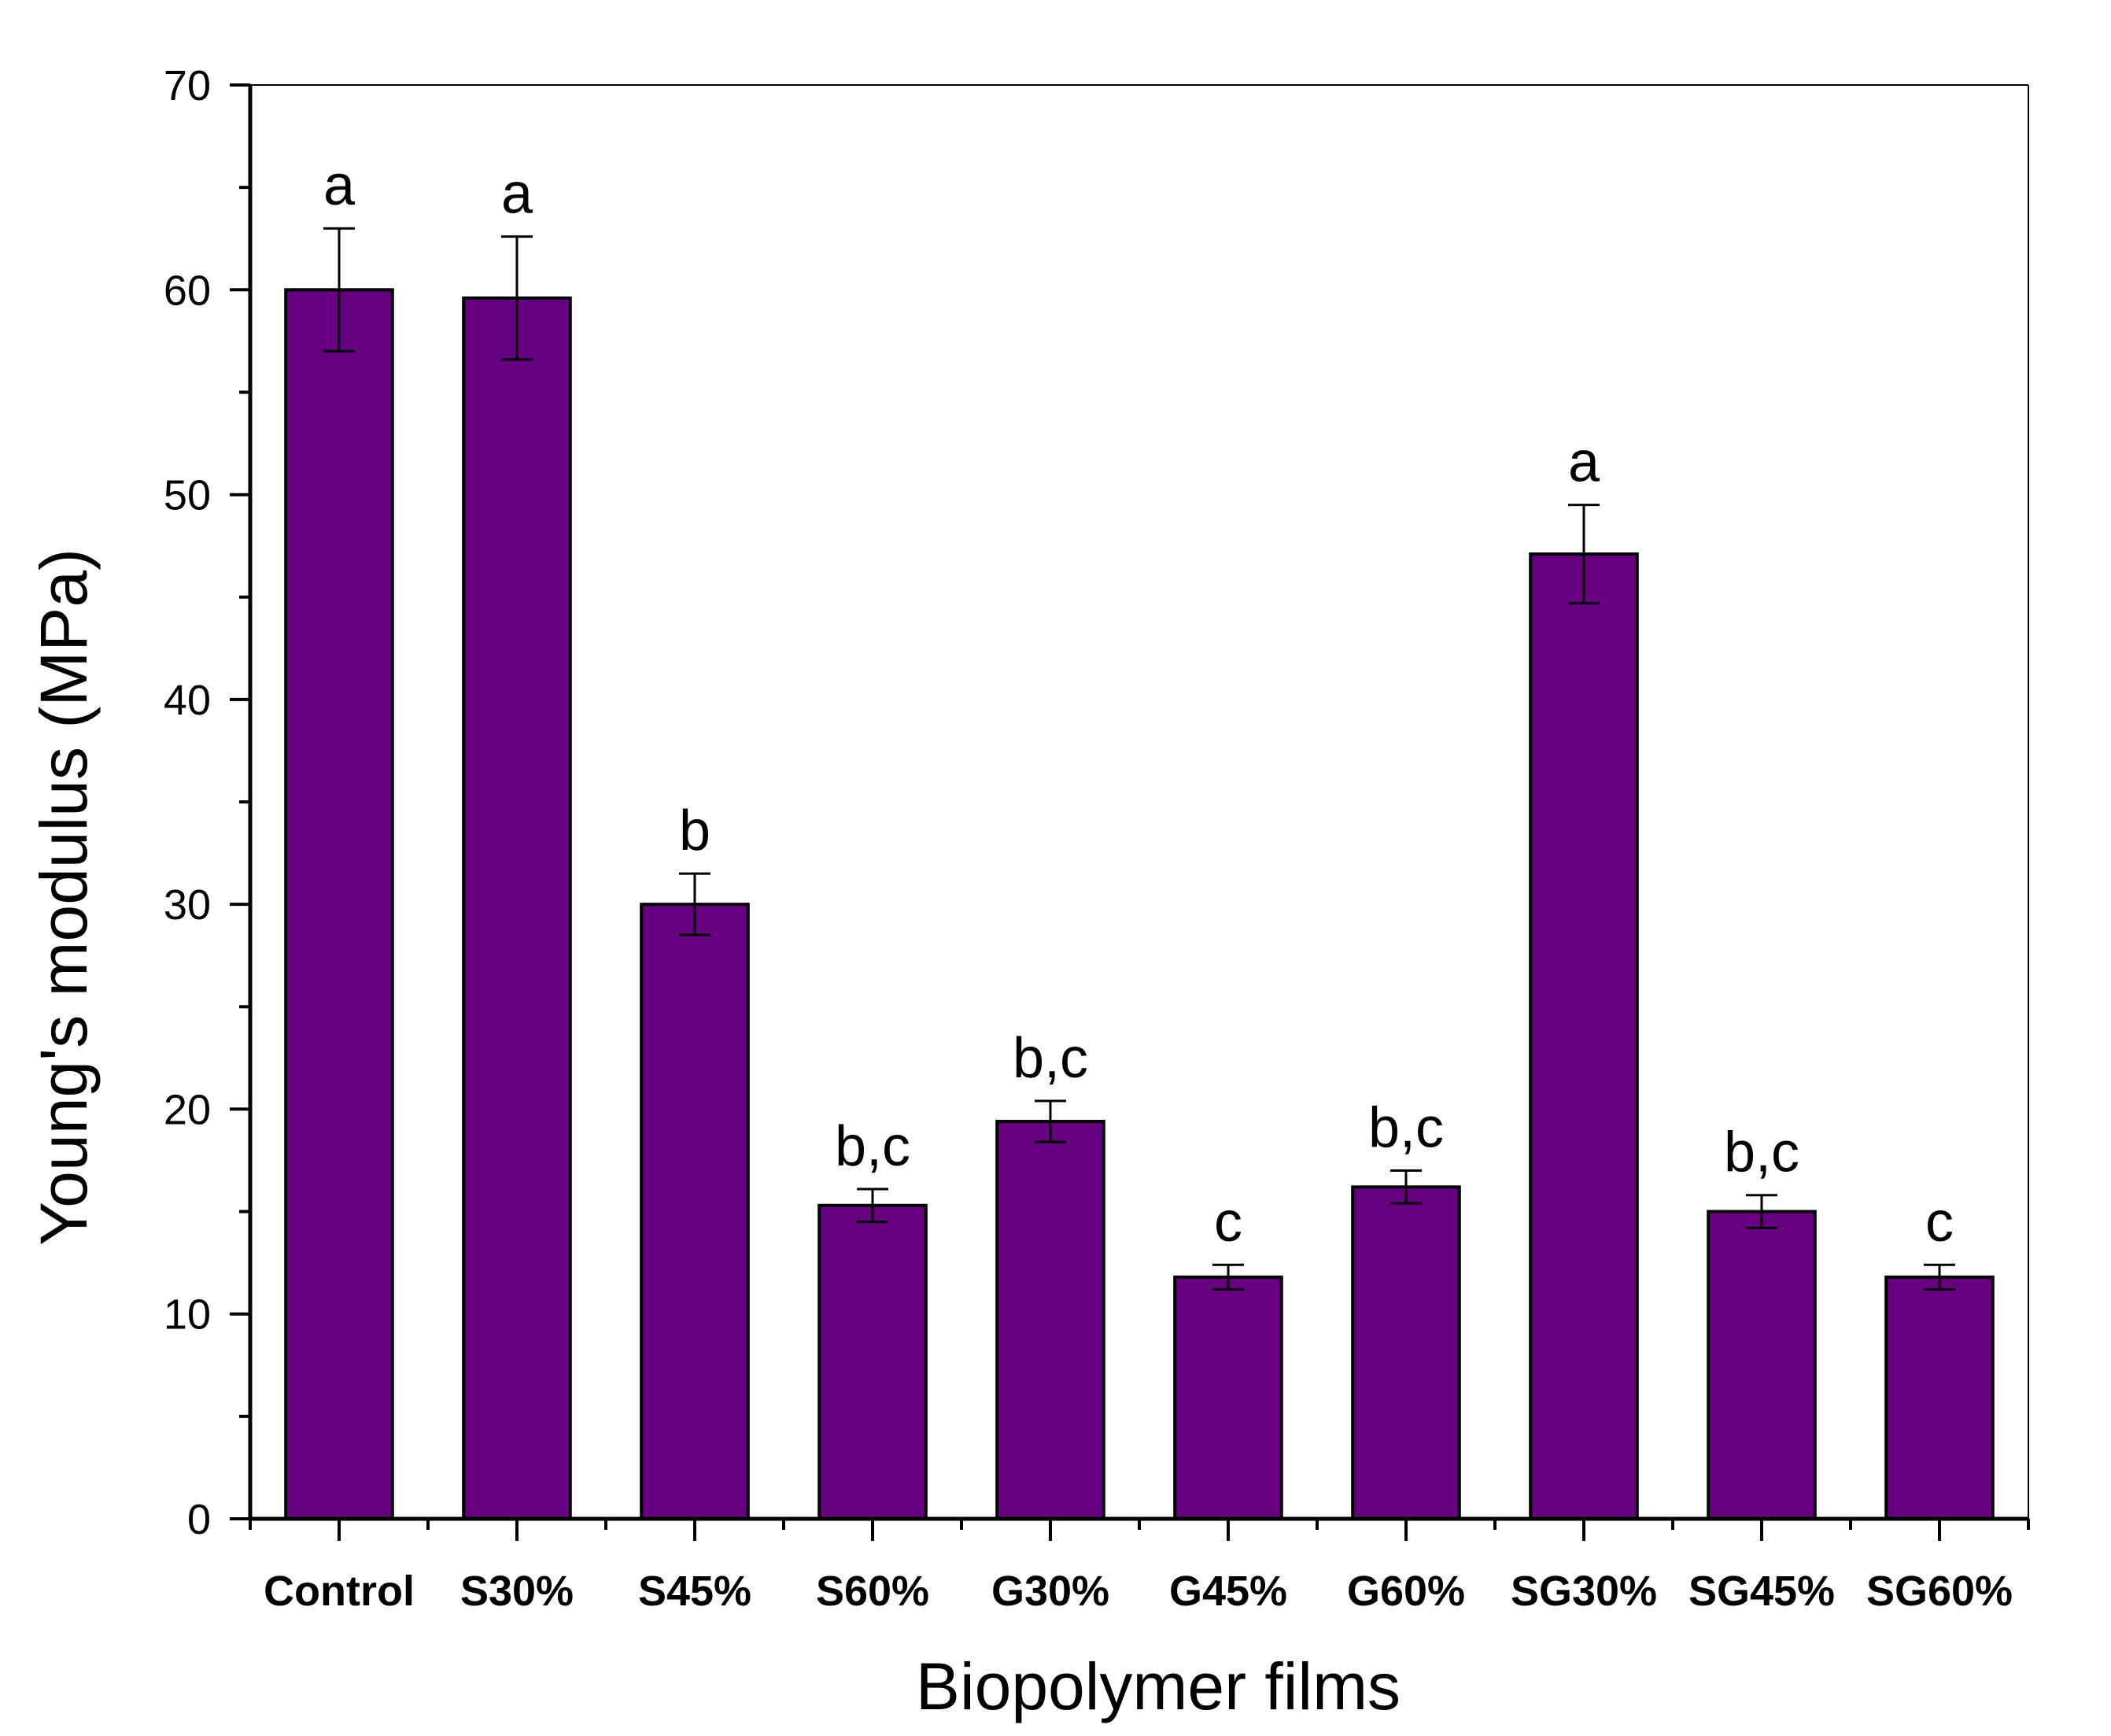 This screenshot has width=2111, height=1736. Describe the element at coordinates (339, 904) in the screenshot. I see `bar-Control` at that location.